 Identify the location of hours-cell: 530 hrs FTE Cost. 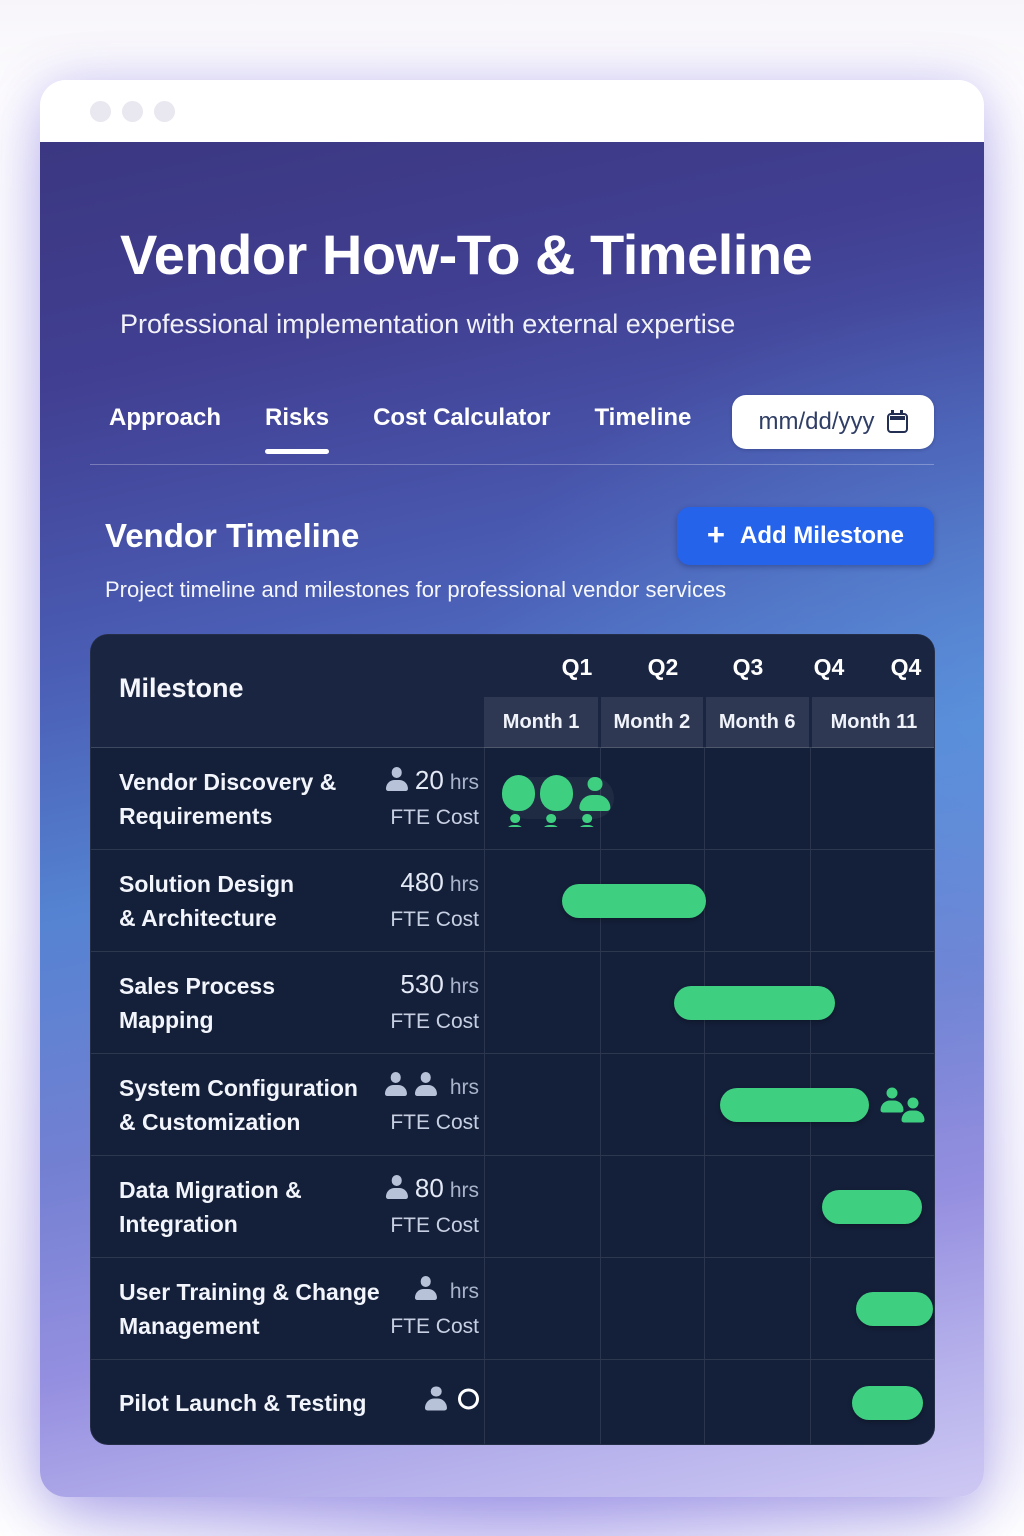
(380, 1003).